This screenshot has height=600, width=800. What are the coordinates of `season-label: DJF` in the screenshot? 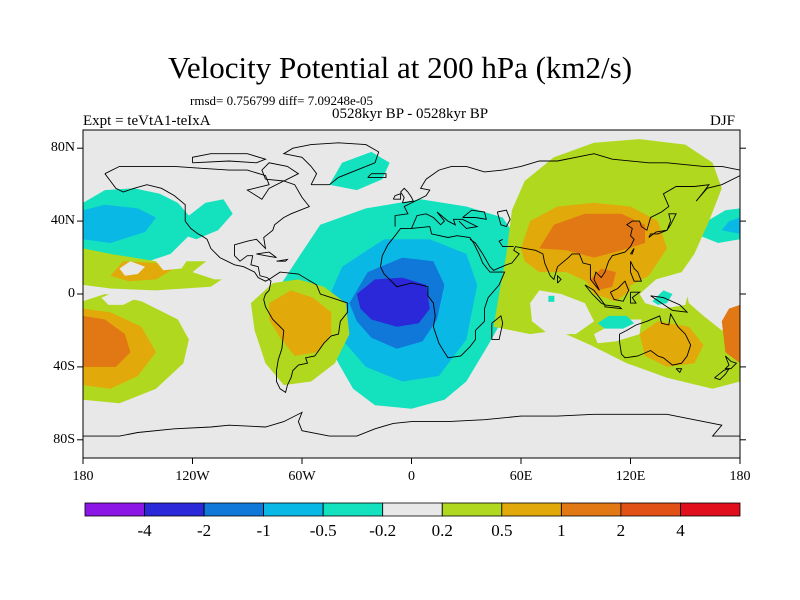 It's located at (723, 121).